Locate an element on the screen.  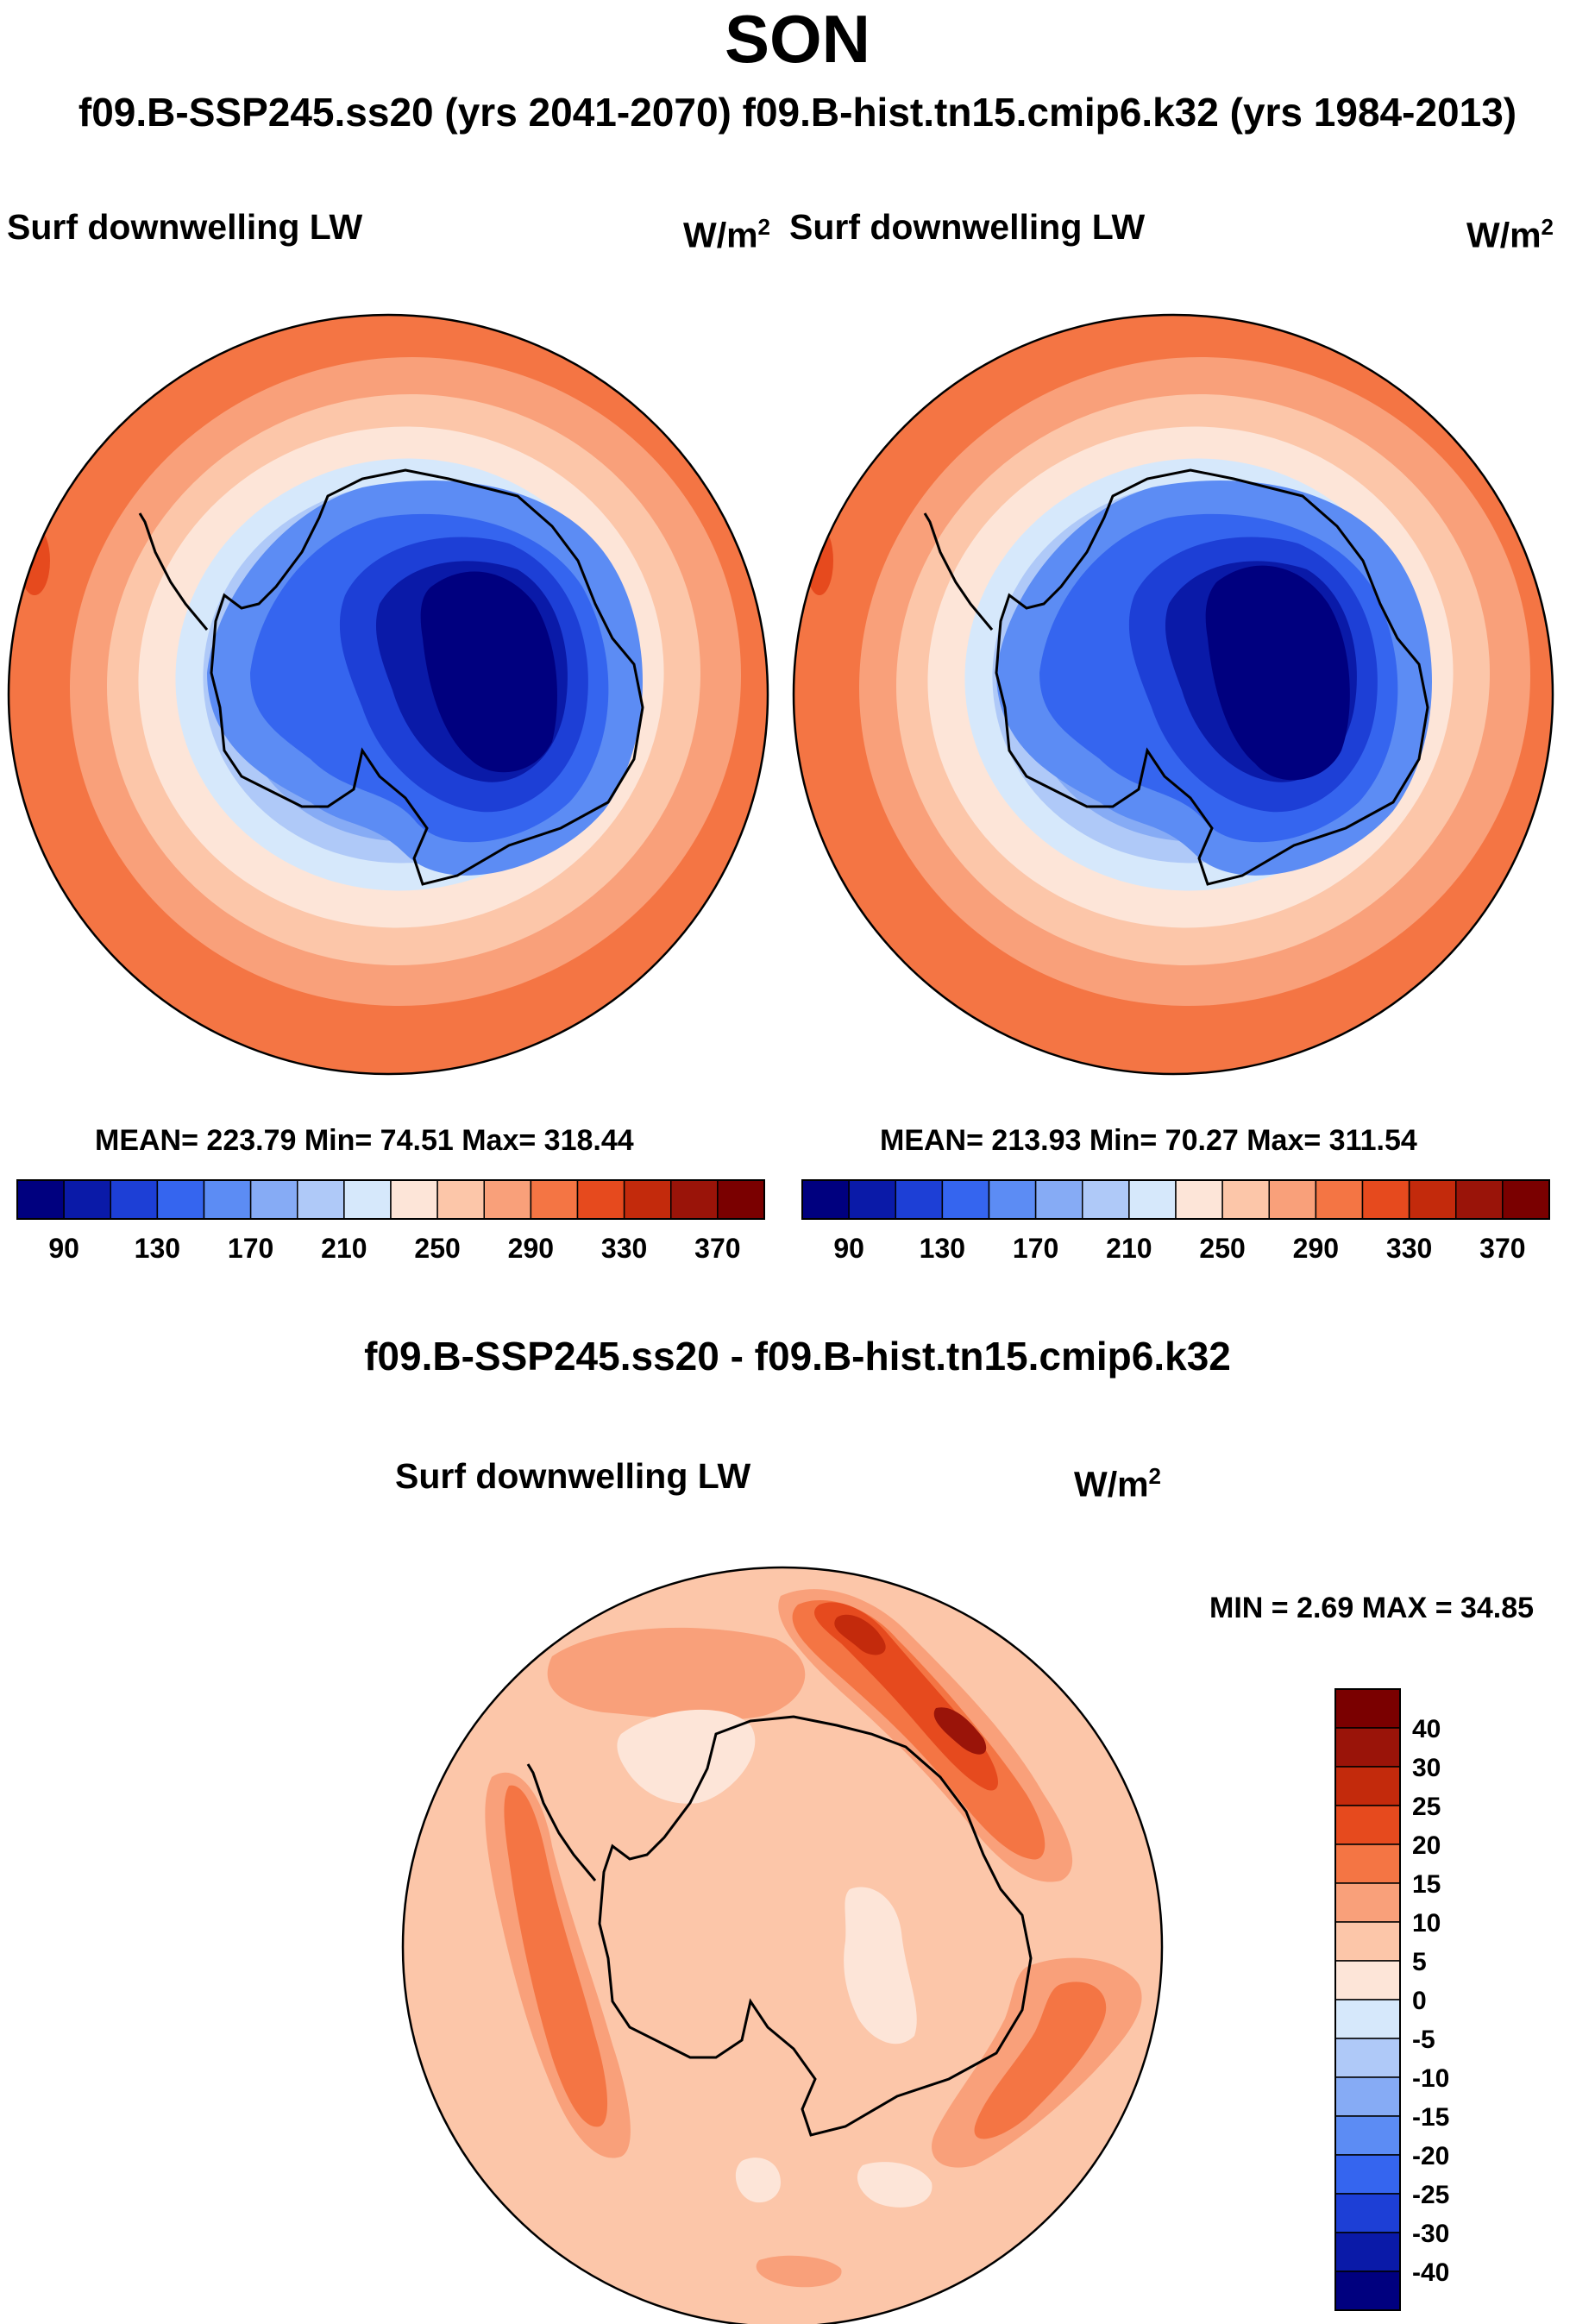
diff-peninsula-coastline is located at coordinates (561, 1822).